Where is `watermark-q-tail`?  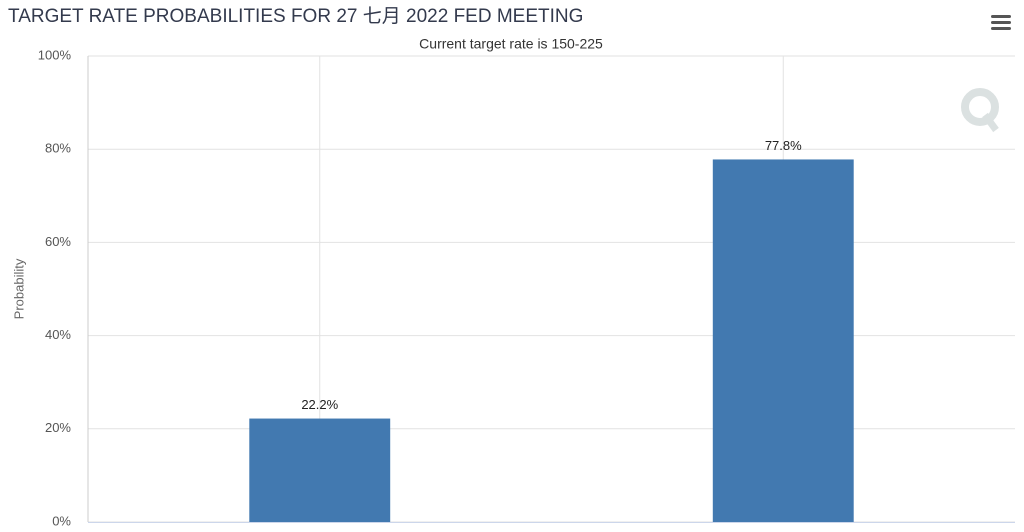
watermark-q-tail is located at coordinates (990, 122).